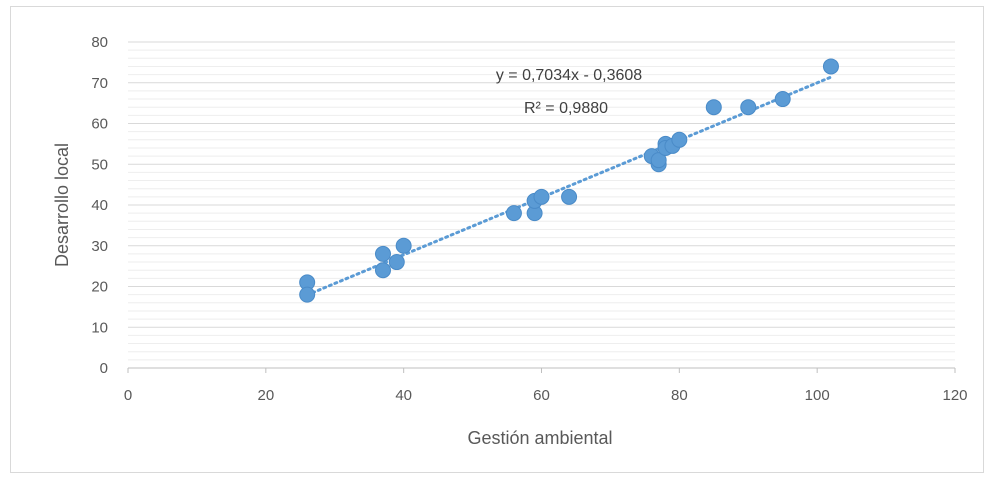 This screenshot has width=990, height=479. Describe the element at coordinates (99, 124) in the screenshot. I see `y-tick-label: 60` at that location.